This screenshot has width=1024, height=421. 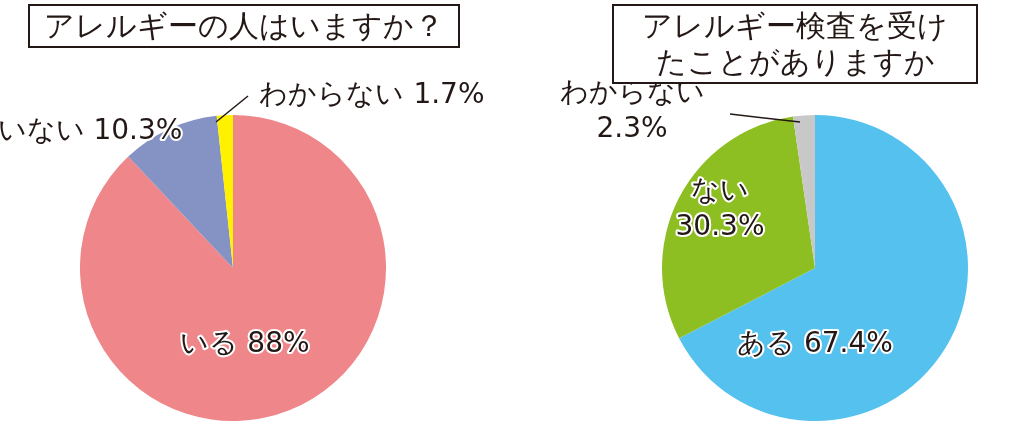 I want to click on data-label: 2.3%, so click(x=632, y=128).